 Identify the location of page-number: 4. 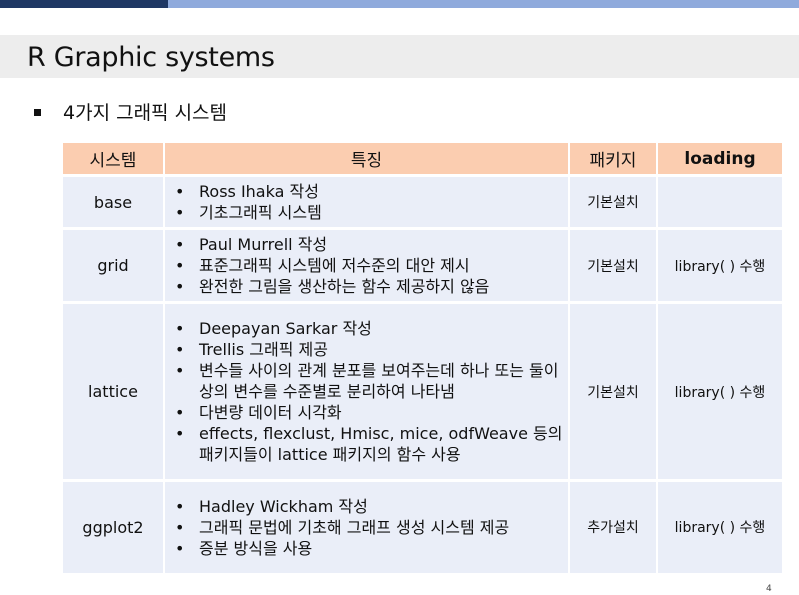
(769, 589).